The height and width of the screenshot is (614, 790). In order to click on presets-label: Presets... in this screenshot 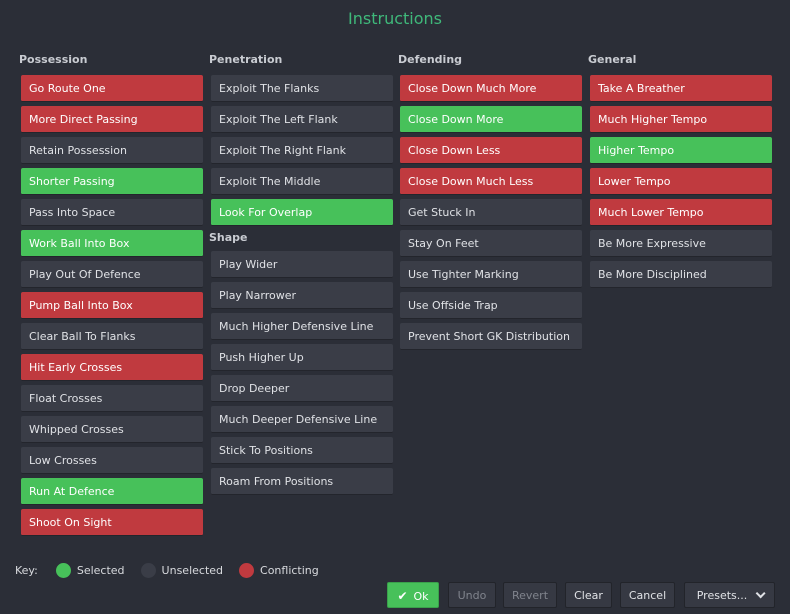, I will do `click(722, 595)`.